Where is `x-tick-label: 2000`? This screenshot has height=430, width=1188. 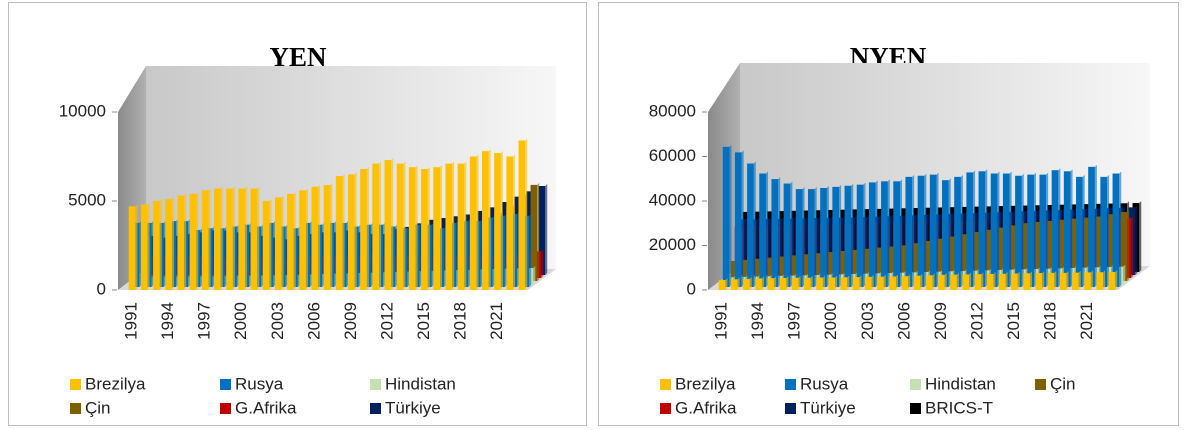 x-tick-label: 2000 is located at coordinates (830, 321).